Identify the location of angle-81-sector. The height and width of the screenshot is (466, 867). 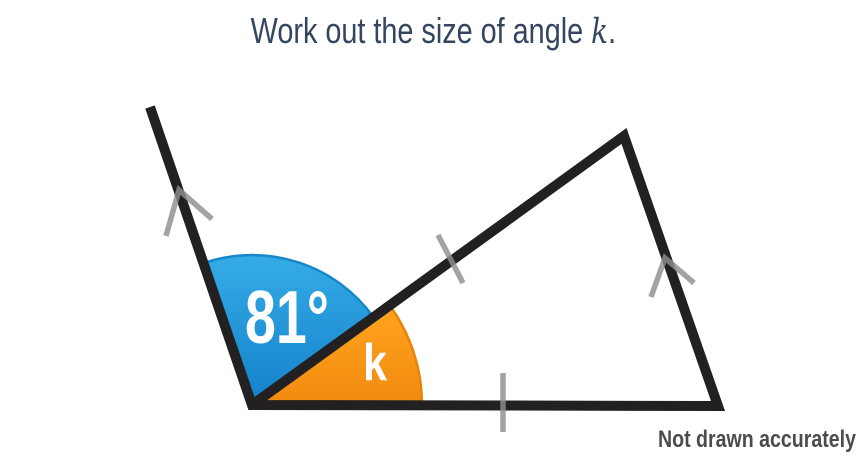
(288, 330).